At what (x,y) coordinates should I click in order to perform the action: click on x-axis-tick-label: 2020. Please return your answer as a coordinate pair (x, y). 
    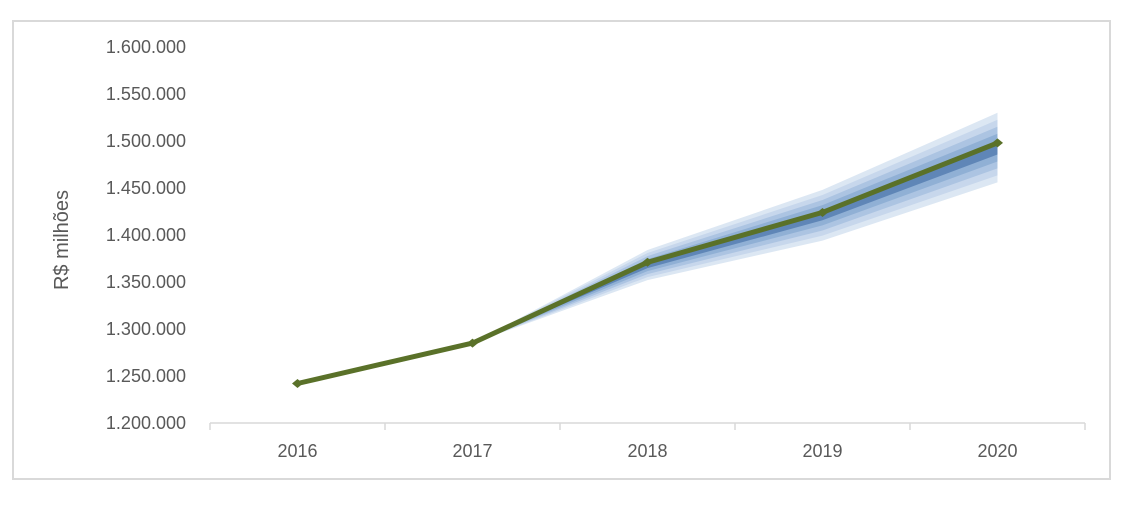
    Looking at the image, I should click on (997, 451).